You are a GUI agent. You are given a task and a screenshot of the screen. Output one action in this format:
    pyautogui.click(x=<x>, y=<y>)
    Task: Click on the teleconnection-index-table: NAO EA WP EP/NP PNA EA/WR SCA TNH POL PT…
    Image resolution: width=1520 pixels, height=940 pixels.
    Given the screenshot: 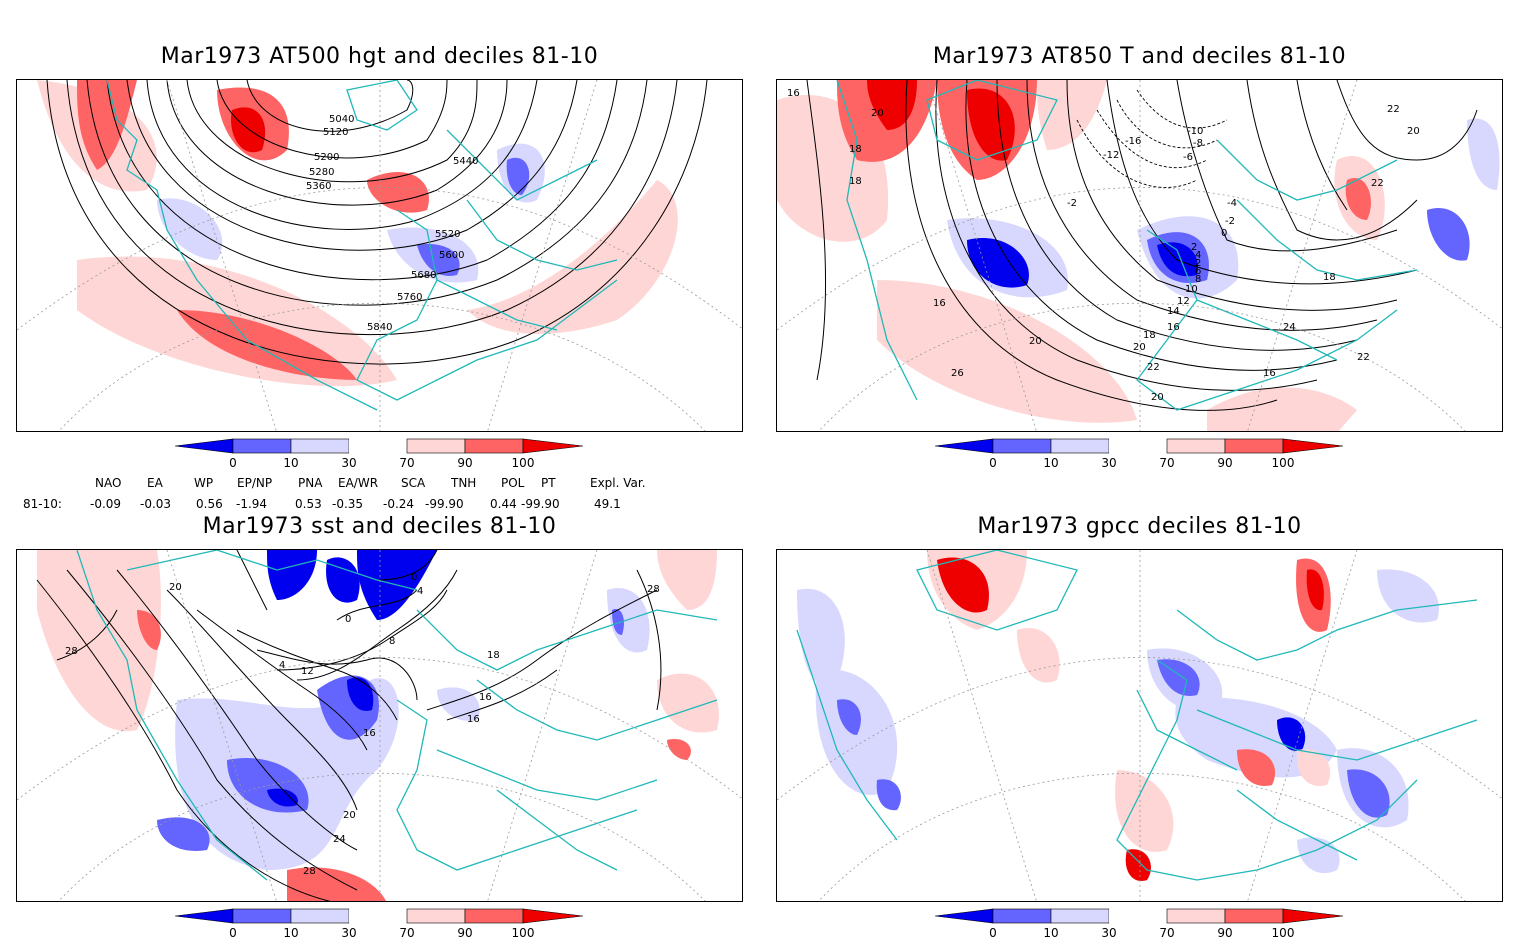 What is the action you would take?
    pyautogui.click(x=350, y=495)
    